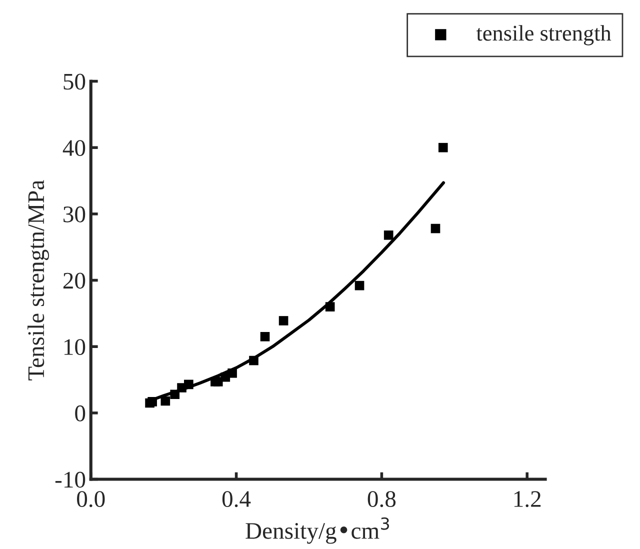 This screenshot has width=640, height=549. What do you see at coordinates (80, 413) in the screenshot?
I see `y-tick-label: 0` at bounding box center [80, 413].